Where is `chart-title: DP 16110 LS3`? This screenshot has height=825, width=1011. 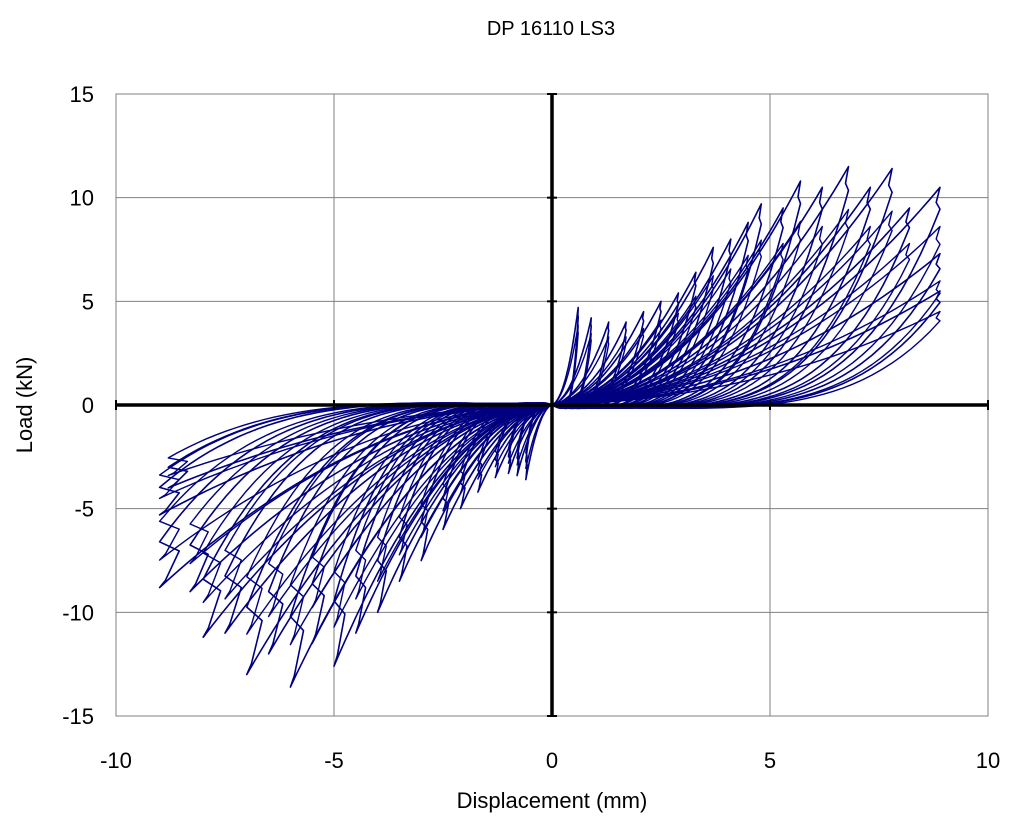 chart-title: DP 16110 LS3 is located at coordinates (551, 29).